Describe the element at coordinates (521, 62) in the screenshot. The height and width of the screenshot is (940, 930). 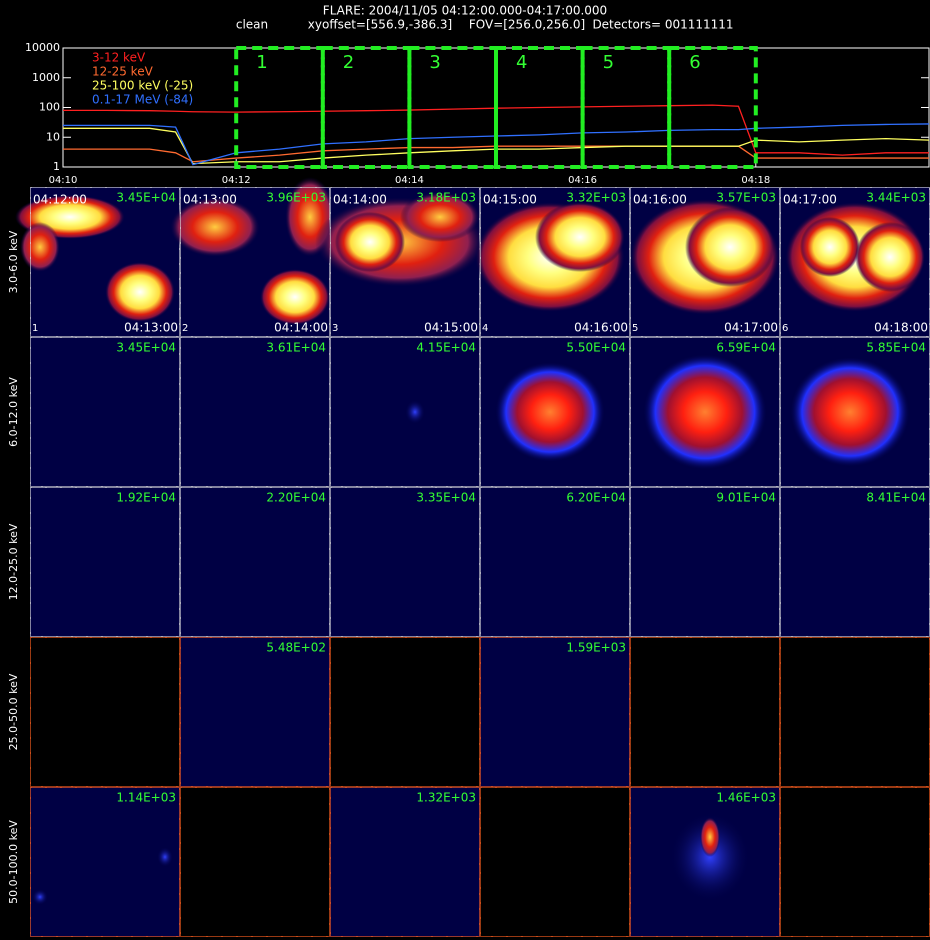
I see `interval-label: 4` at that location.